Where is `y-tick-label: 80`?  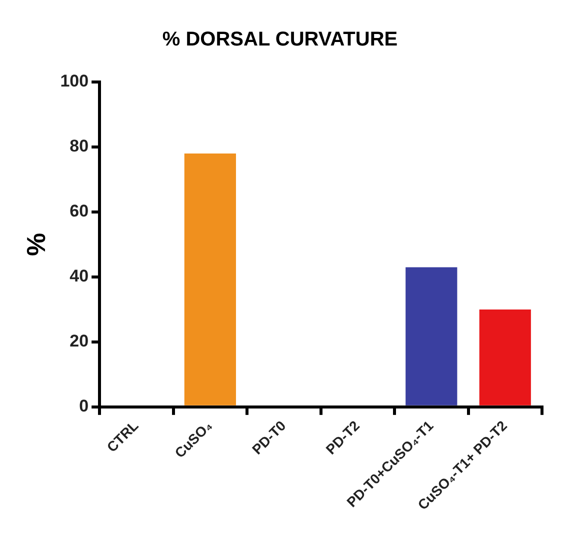
y-tick-label: 80 is located at coordinates (79, 146).